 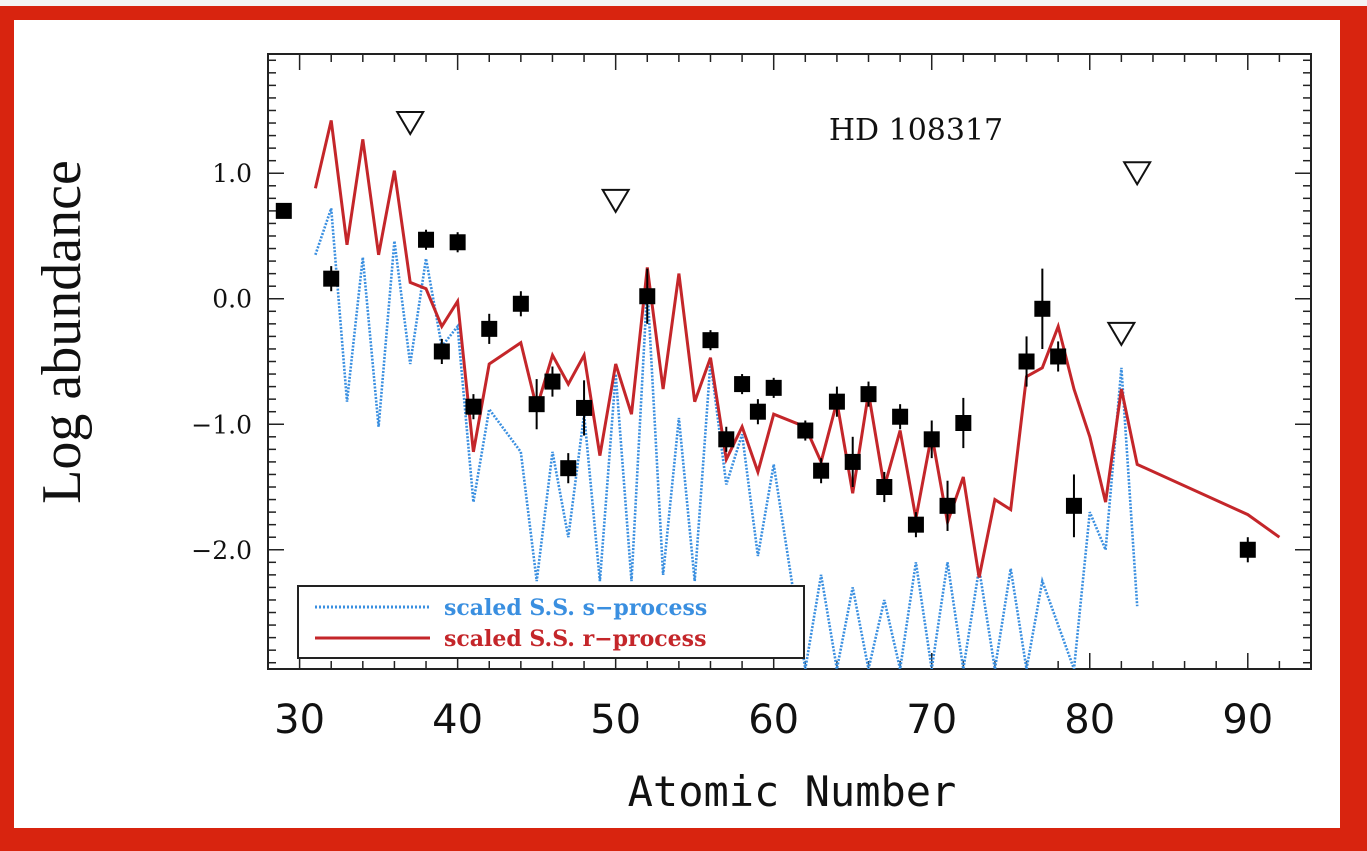 What do you see at coordinates (575, 639) in the screenshot?
I see `legend-r-process-label: scaled S.S. r−process` at bounding box center [575, 639].